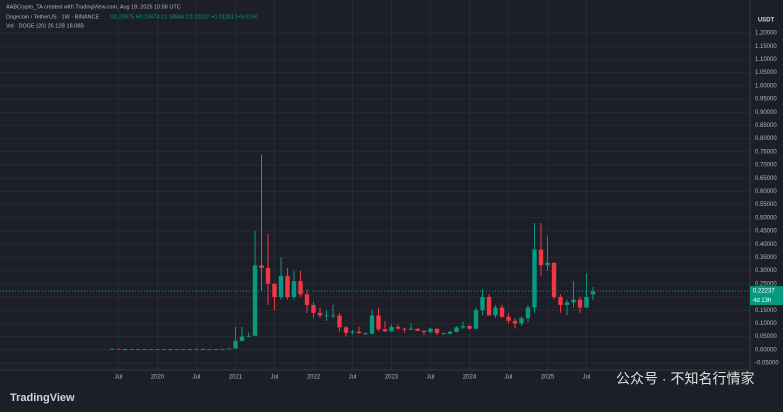 The width and height of the screenshot is (783, 412). I want to click on y-tick-label: -0.05000, so click(767, 364).